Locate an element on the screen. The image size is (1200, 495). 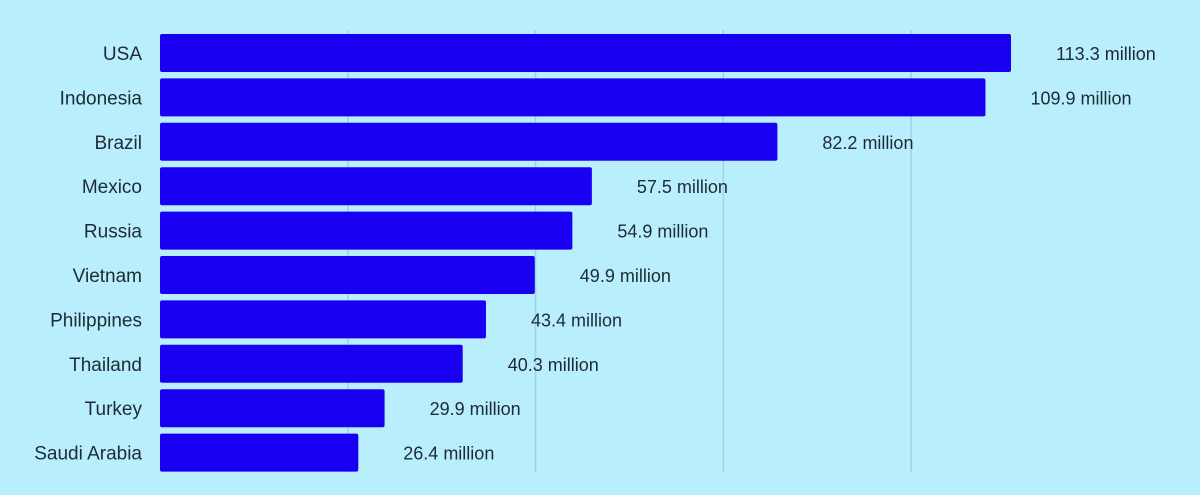
category-label: Vietnam is located at coordinates (107, 276).